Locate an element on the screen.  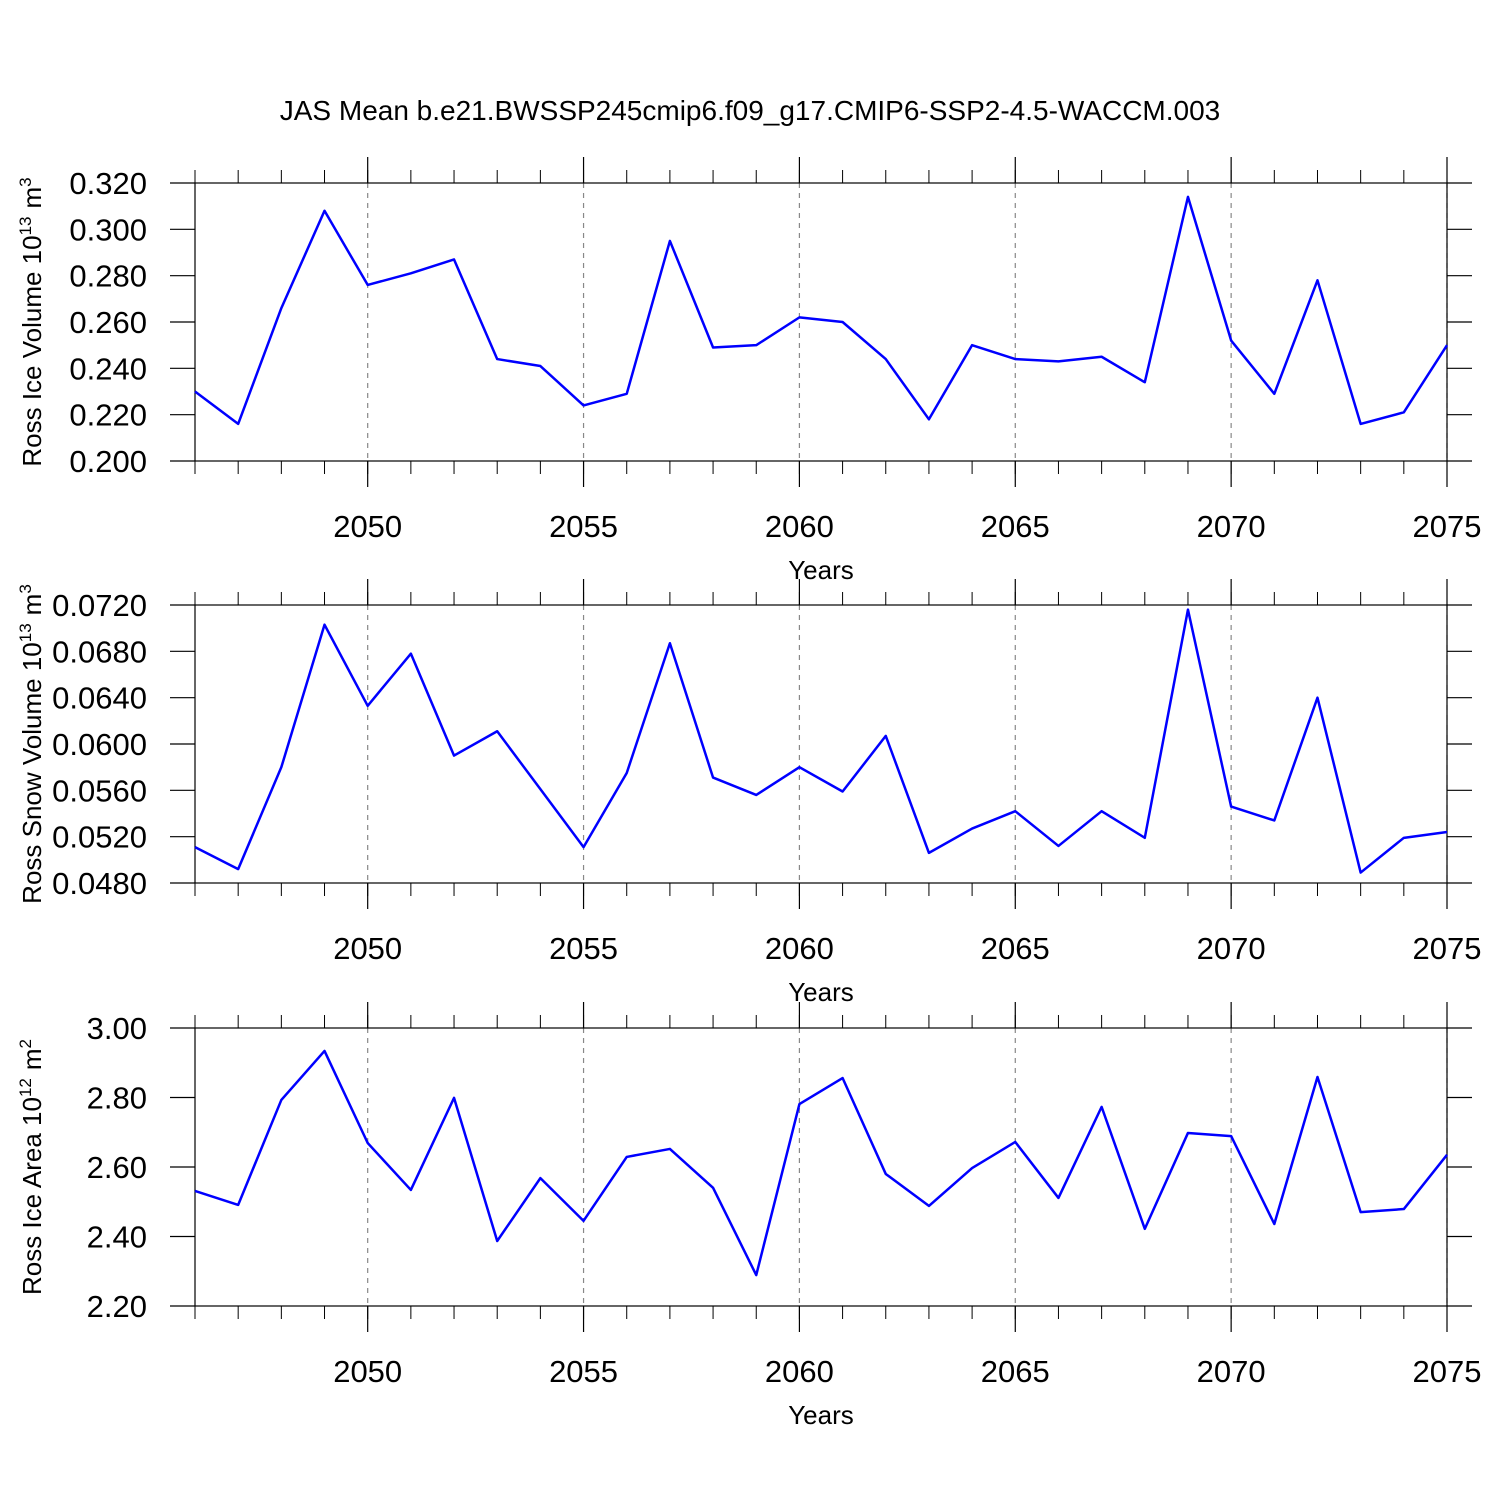
y-tick-label: 0.200 is located at coordinates (108, 461).